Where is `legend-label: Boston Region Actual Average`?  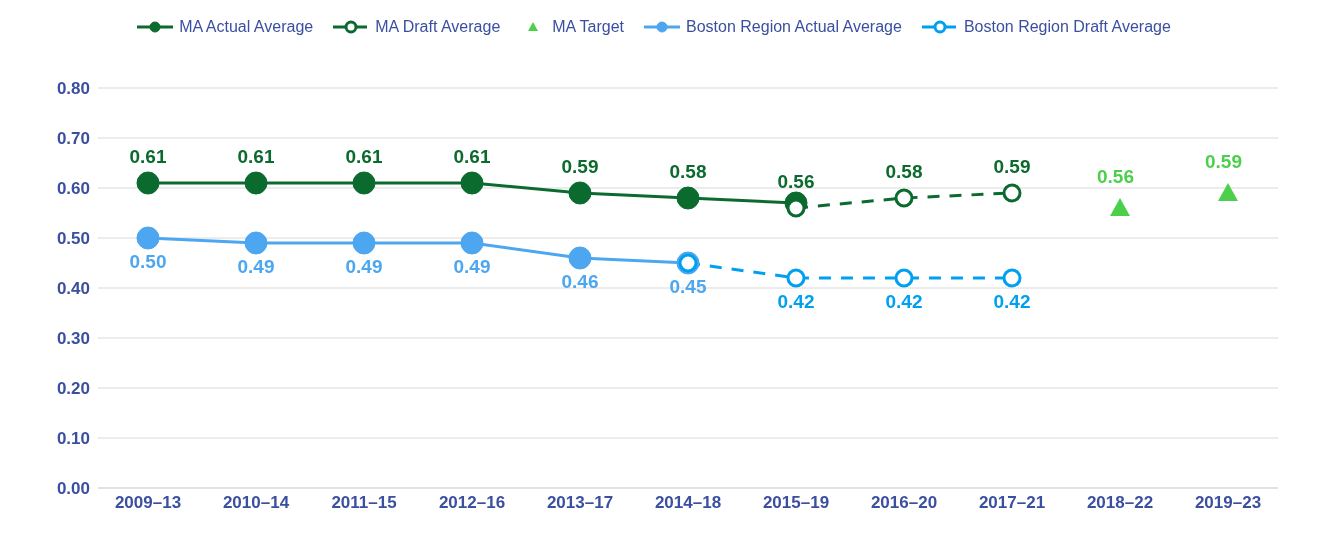
legend-label: Boston Region Actual Average is located at coordinates (793, 27).